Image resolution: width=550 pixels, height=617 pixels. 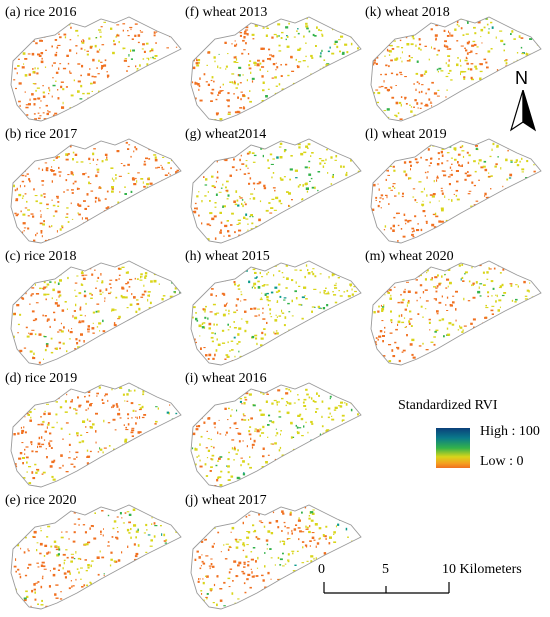 What do you see at coordinates (523, 111) in the screenshot?
I see `north-arrow-icon` at bounding box center [523, 111].